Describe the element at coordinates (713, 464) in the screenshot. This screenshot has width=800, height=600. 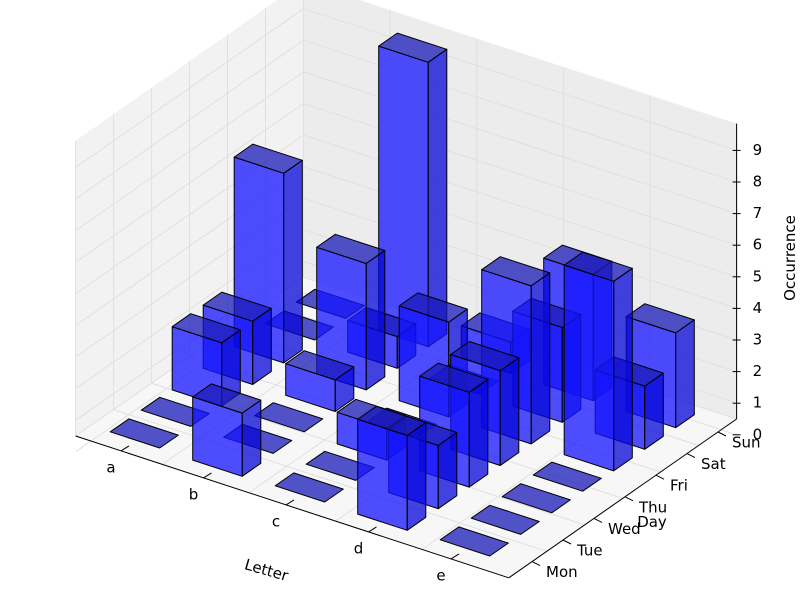
I see `y-tick-label: Sat` at that location.